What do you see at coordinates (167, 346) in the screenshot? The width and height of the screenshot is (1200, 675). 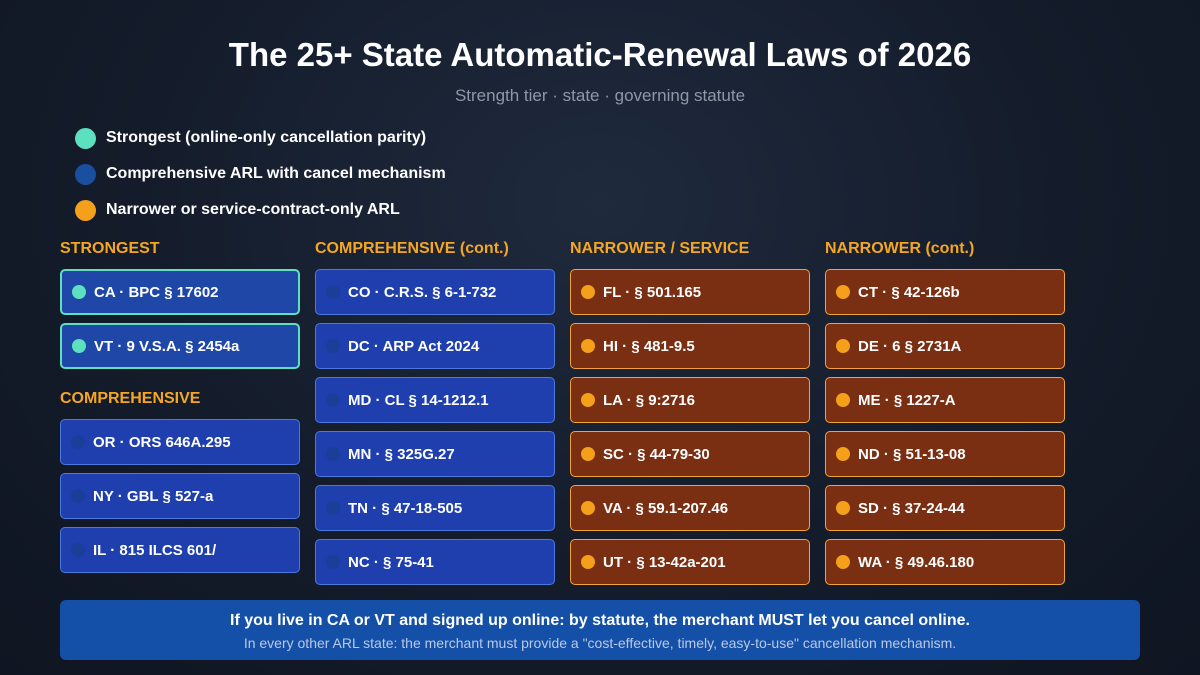 I see `statute-label: VT · 9 V.S.A. § 2454a` at bounding box center [167, 346].